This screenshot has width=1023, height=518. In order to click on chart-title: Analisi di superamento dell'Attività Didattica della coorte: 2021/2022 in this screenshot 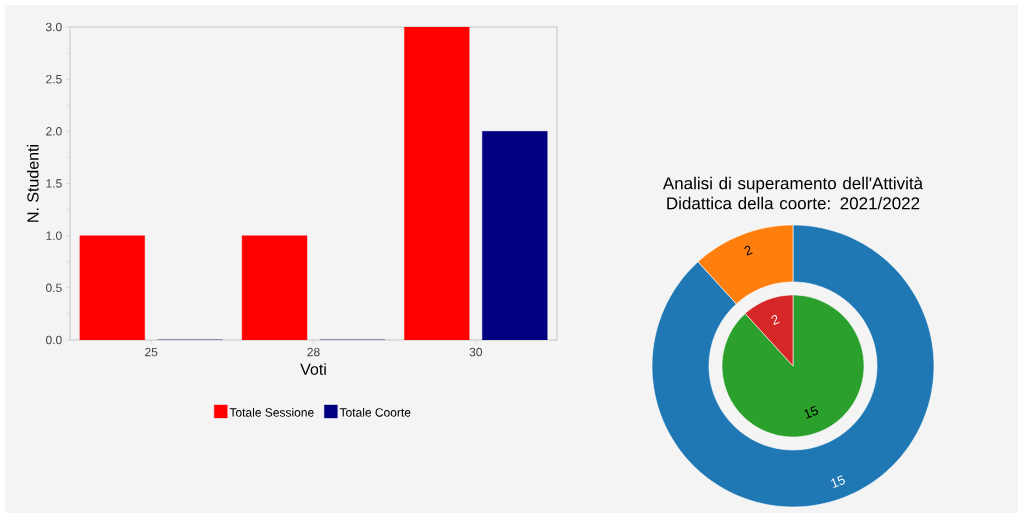, I will do `click(793, 193)`.